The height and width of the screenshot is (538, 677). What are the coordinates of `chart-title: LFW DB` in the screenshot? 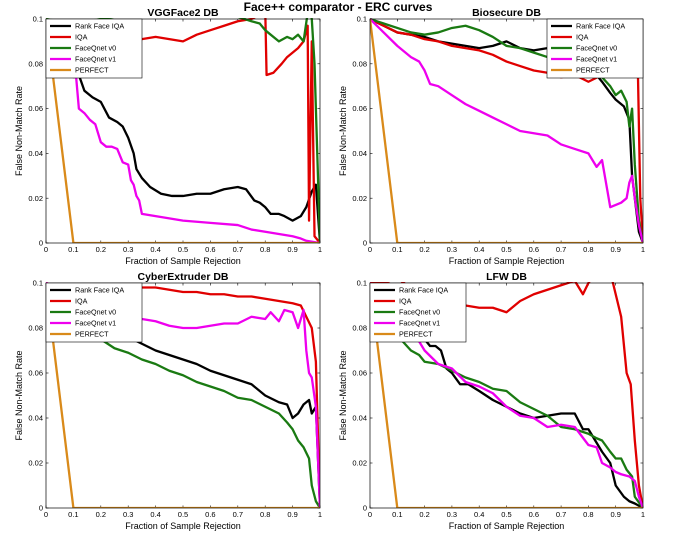 It's located at (506, 277).